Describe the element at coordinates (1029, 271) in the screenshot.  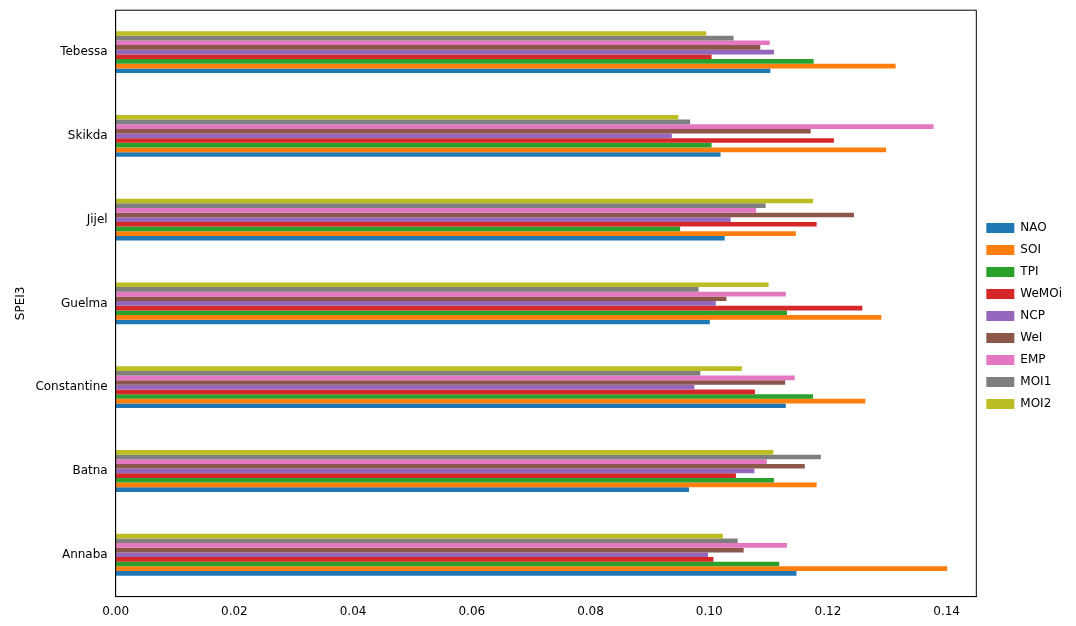
I see `legend-label: TPI` at that location.